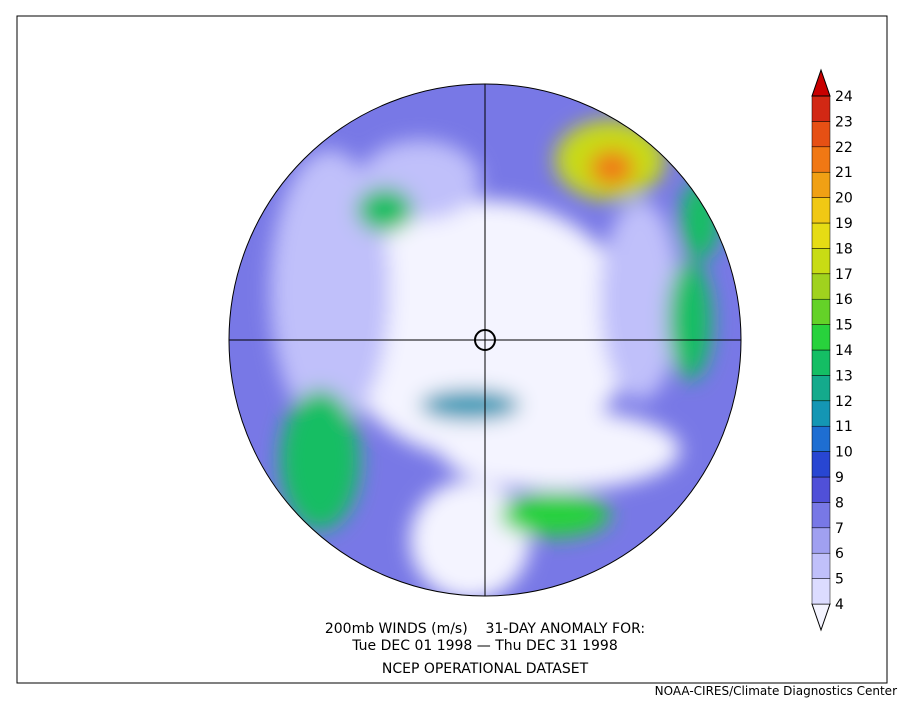 The height and width of the screenshot is (703, 904). What do you see at coordinates (844, 148) in the screenshot?
I see `colorbar-label: 22` at bounding box center [844, 148].